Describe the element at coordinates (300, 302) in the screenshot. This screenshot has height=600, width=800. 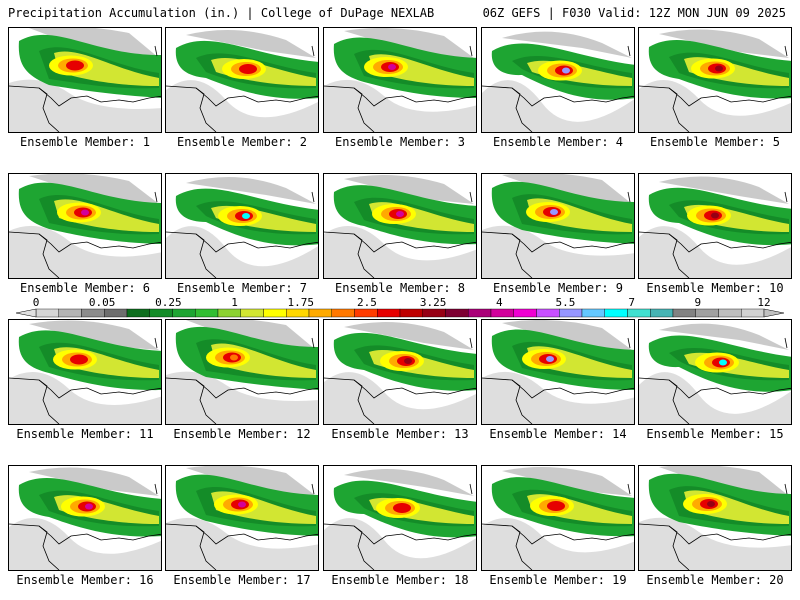
I see `color-scale-tick-label: 1.75` at that location.